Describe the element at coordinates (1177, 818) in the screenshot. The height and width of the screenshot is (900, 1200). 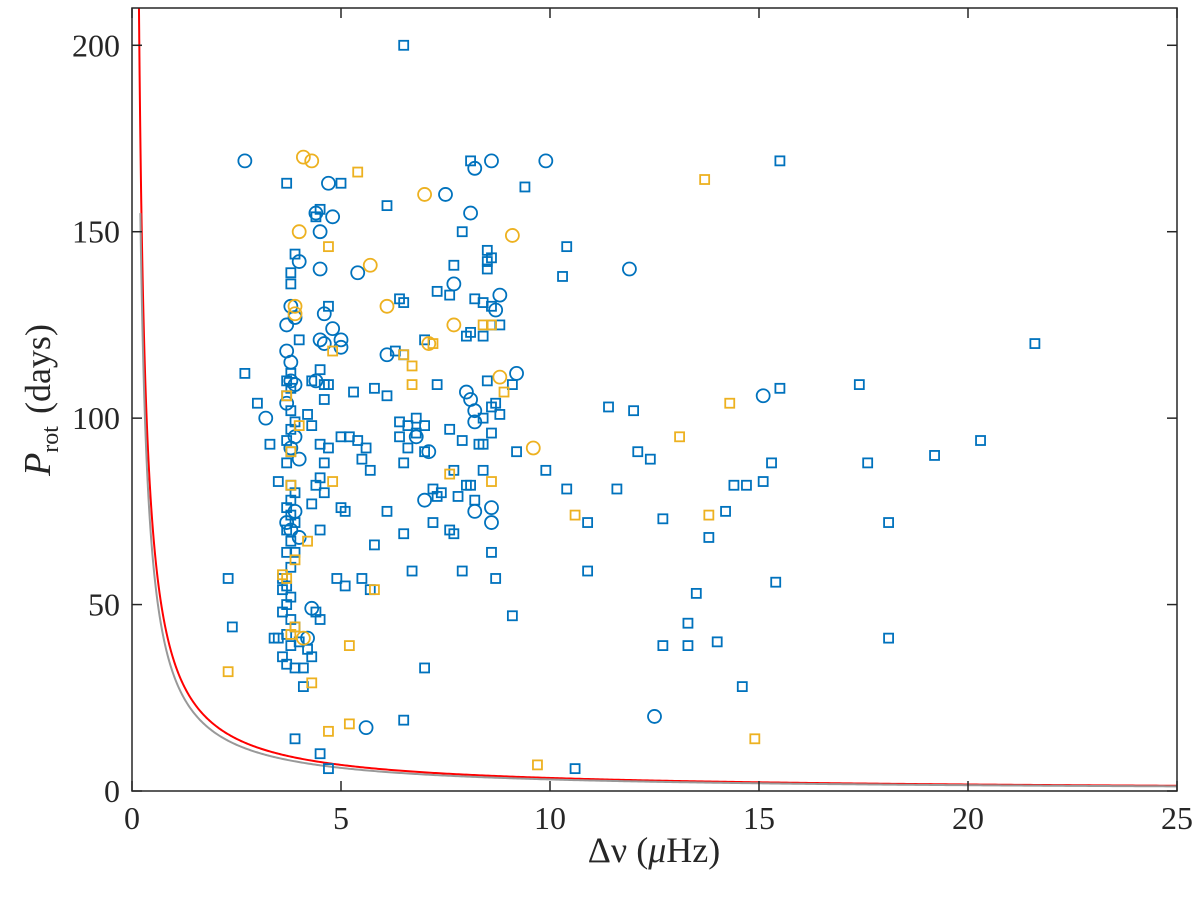
I see `x-tick-label: 25` at that location.